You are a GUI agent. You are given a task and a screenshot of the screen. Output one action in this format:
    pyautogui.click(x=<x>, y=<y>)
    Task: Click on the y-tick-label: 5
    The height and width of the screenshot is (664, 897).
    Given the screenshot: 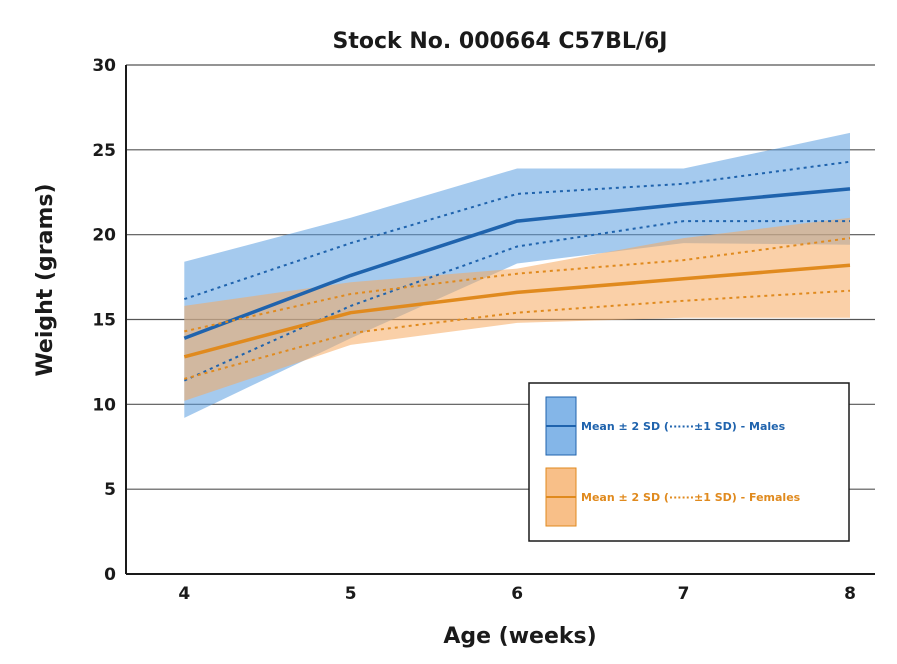 What is the action you would take?
    pyautogui.click(x=110, y=490)
    